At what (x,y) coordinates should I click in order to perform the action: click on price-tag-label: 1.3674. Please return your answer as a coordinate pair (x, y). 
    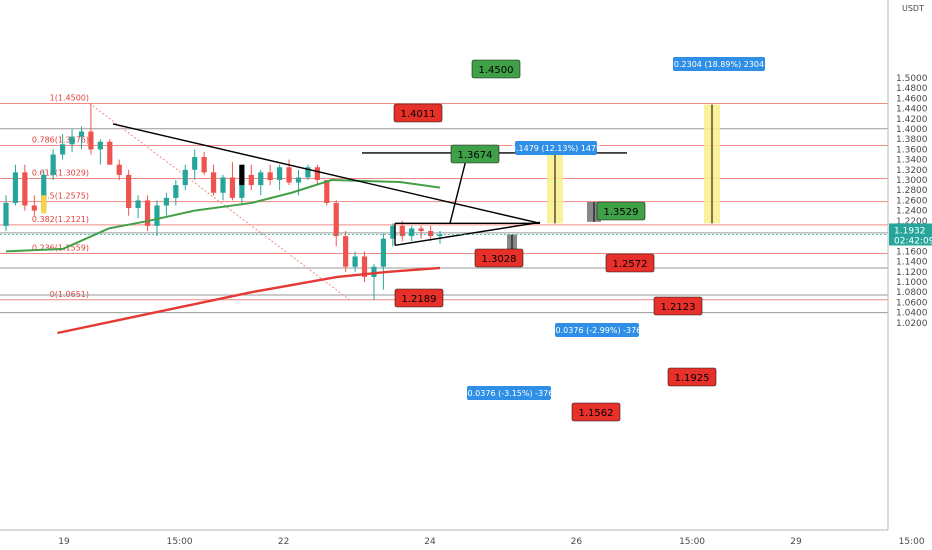
    Looking at the image, I should click on (475, 155).